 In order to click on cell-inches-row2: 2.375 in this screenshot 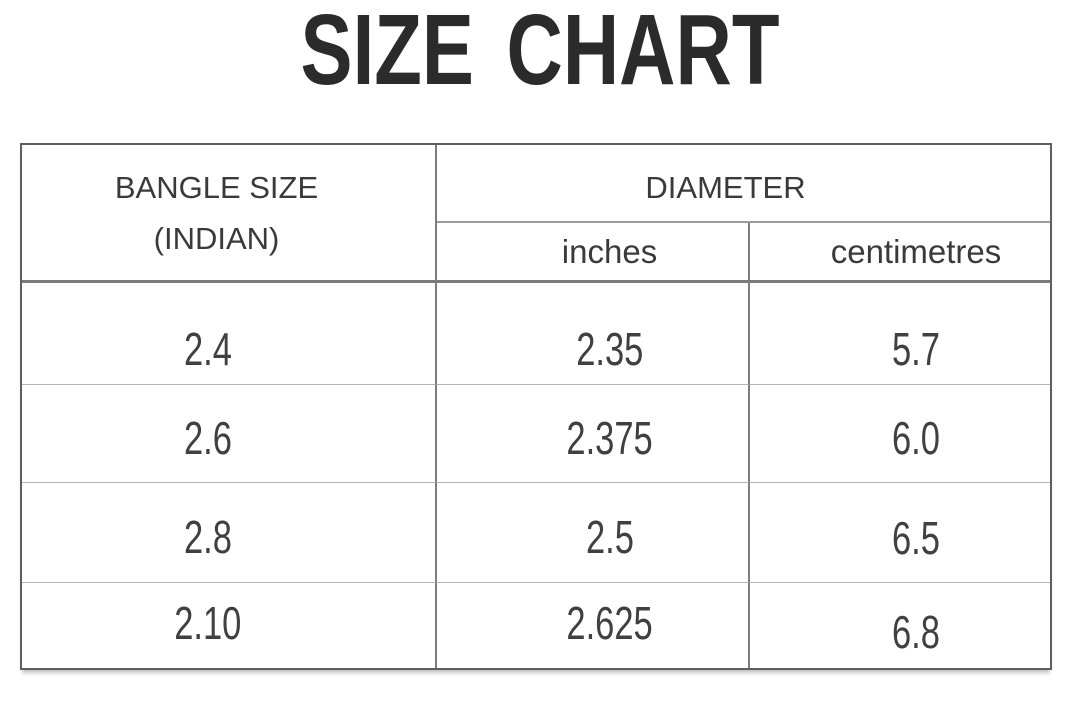, I will do `click(593, 434)`.